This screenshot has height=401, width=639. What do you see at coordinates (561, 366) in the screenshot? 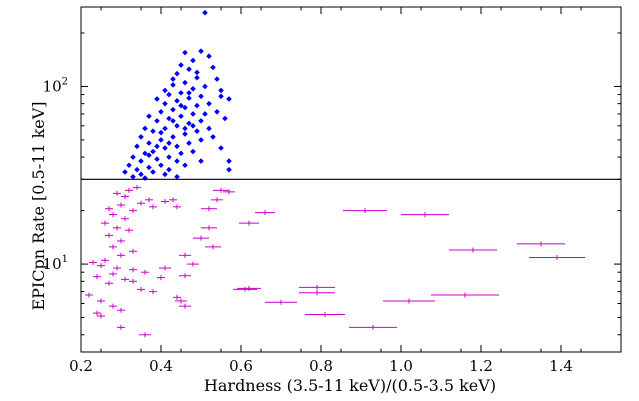
I see `x-tick-label: 1.4` at bounding box center [561, 366].